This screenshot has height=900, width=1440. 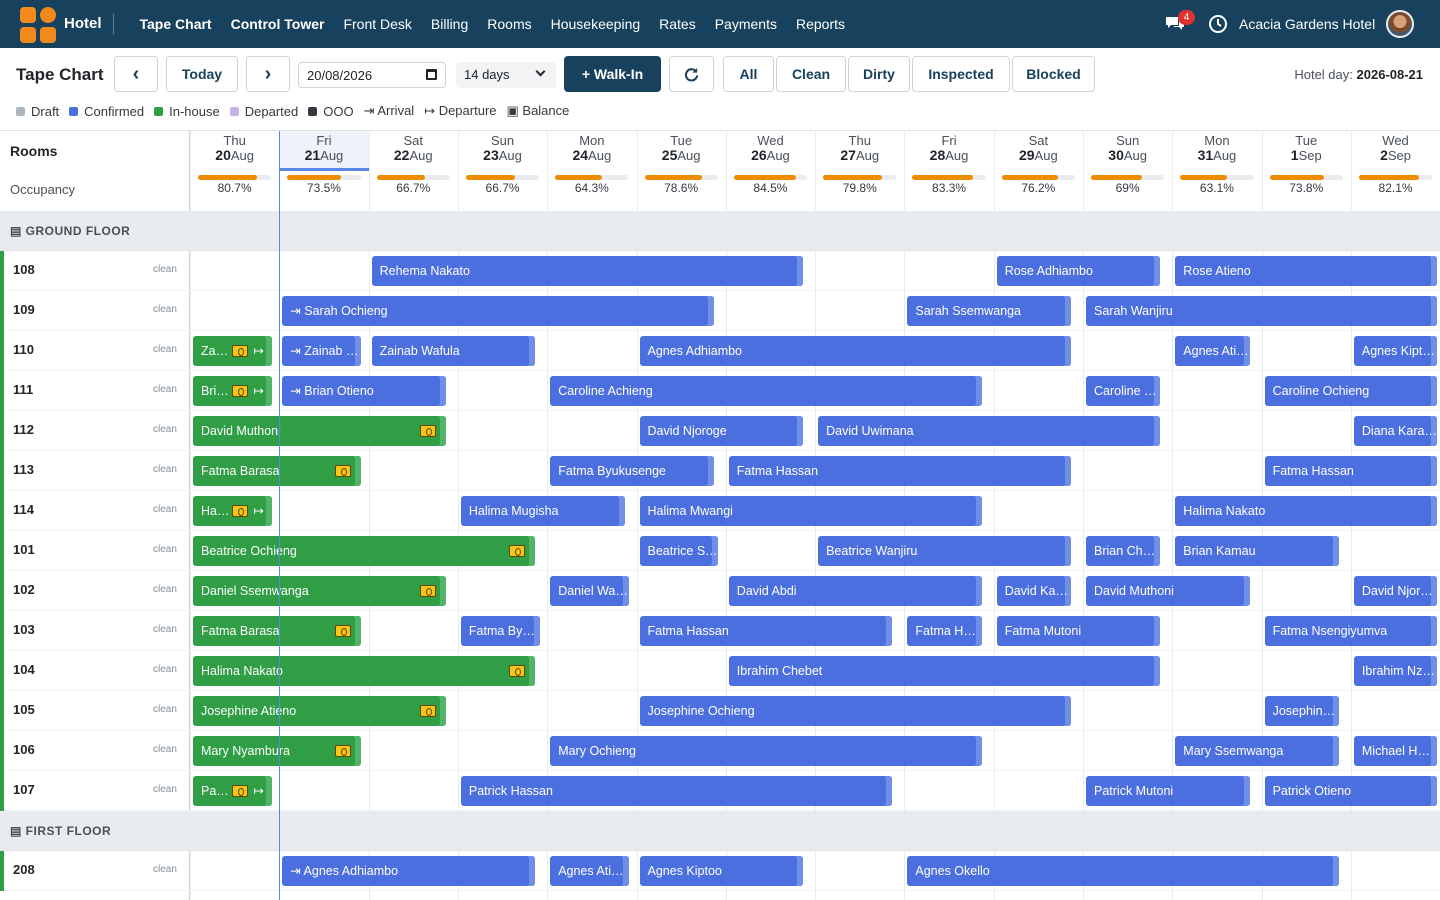 What do you see at coordinates (587, 271) in the screenshot?
I see `booking-bar: Rehema Nakato` at bounding box center [587, 271].